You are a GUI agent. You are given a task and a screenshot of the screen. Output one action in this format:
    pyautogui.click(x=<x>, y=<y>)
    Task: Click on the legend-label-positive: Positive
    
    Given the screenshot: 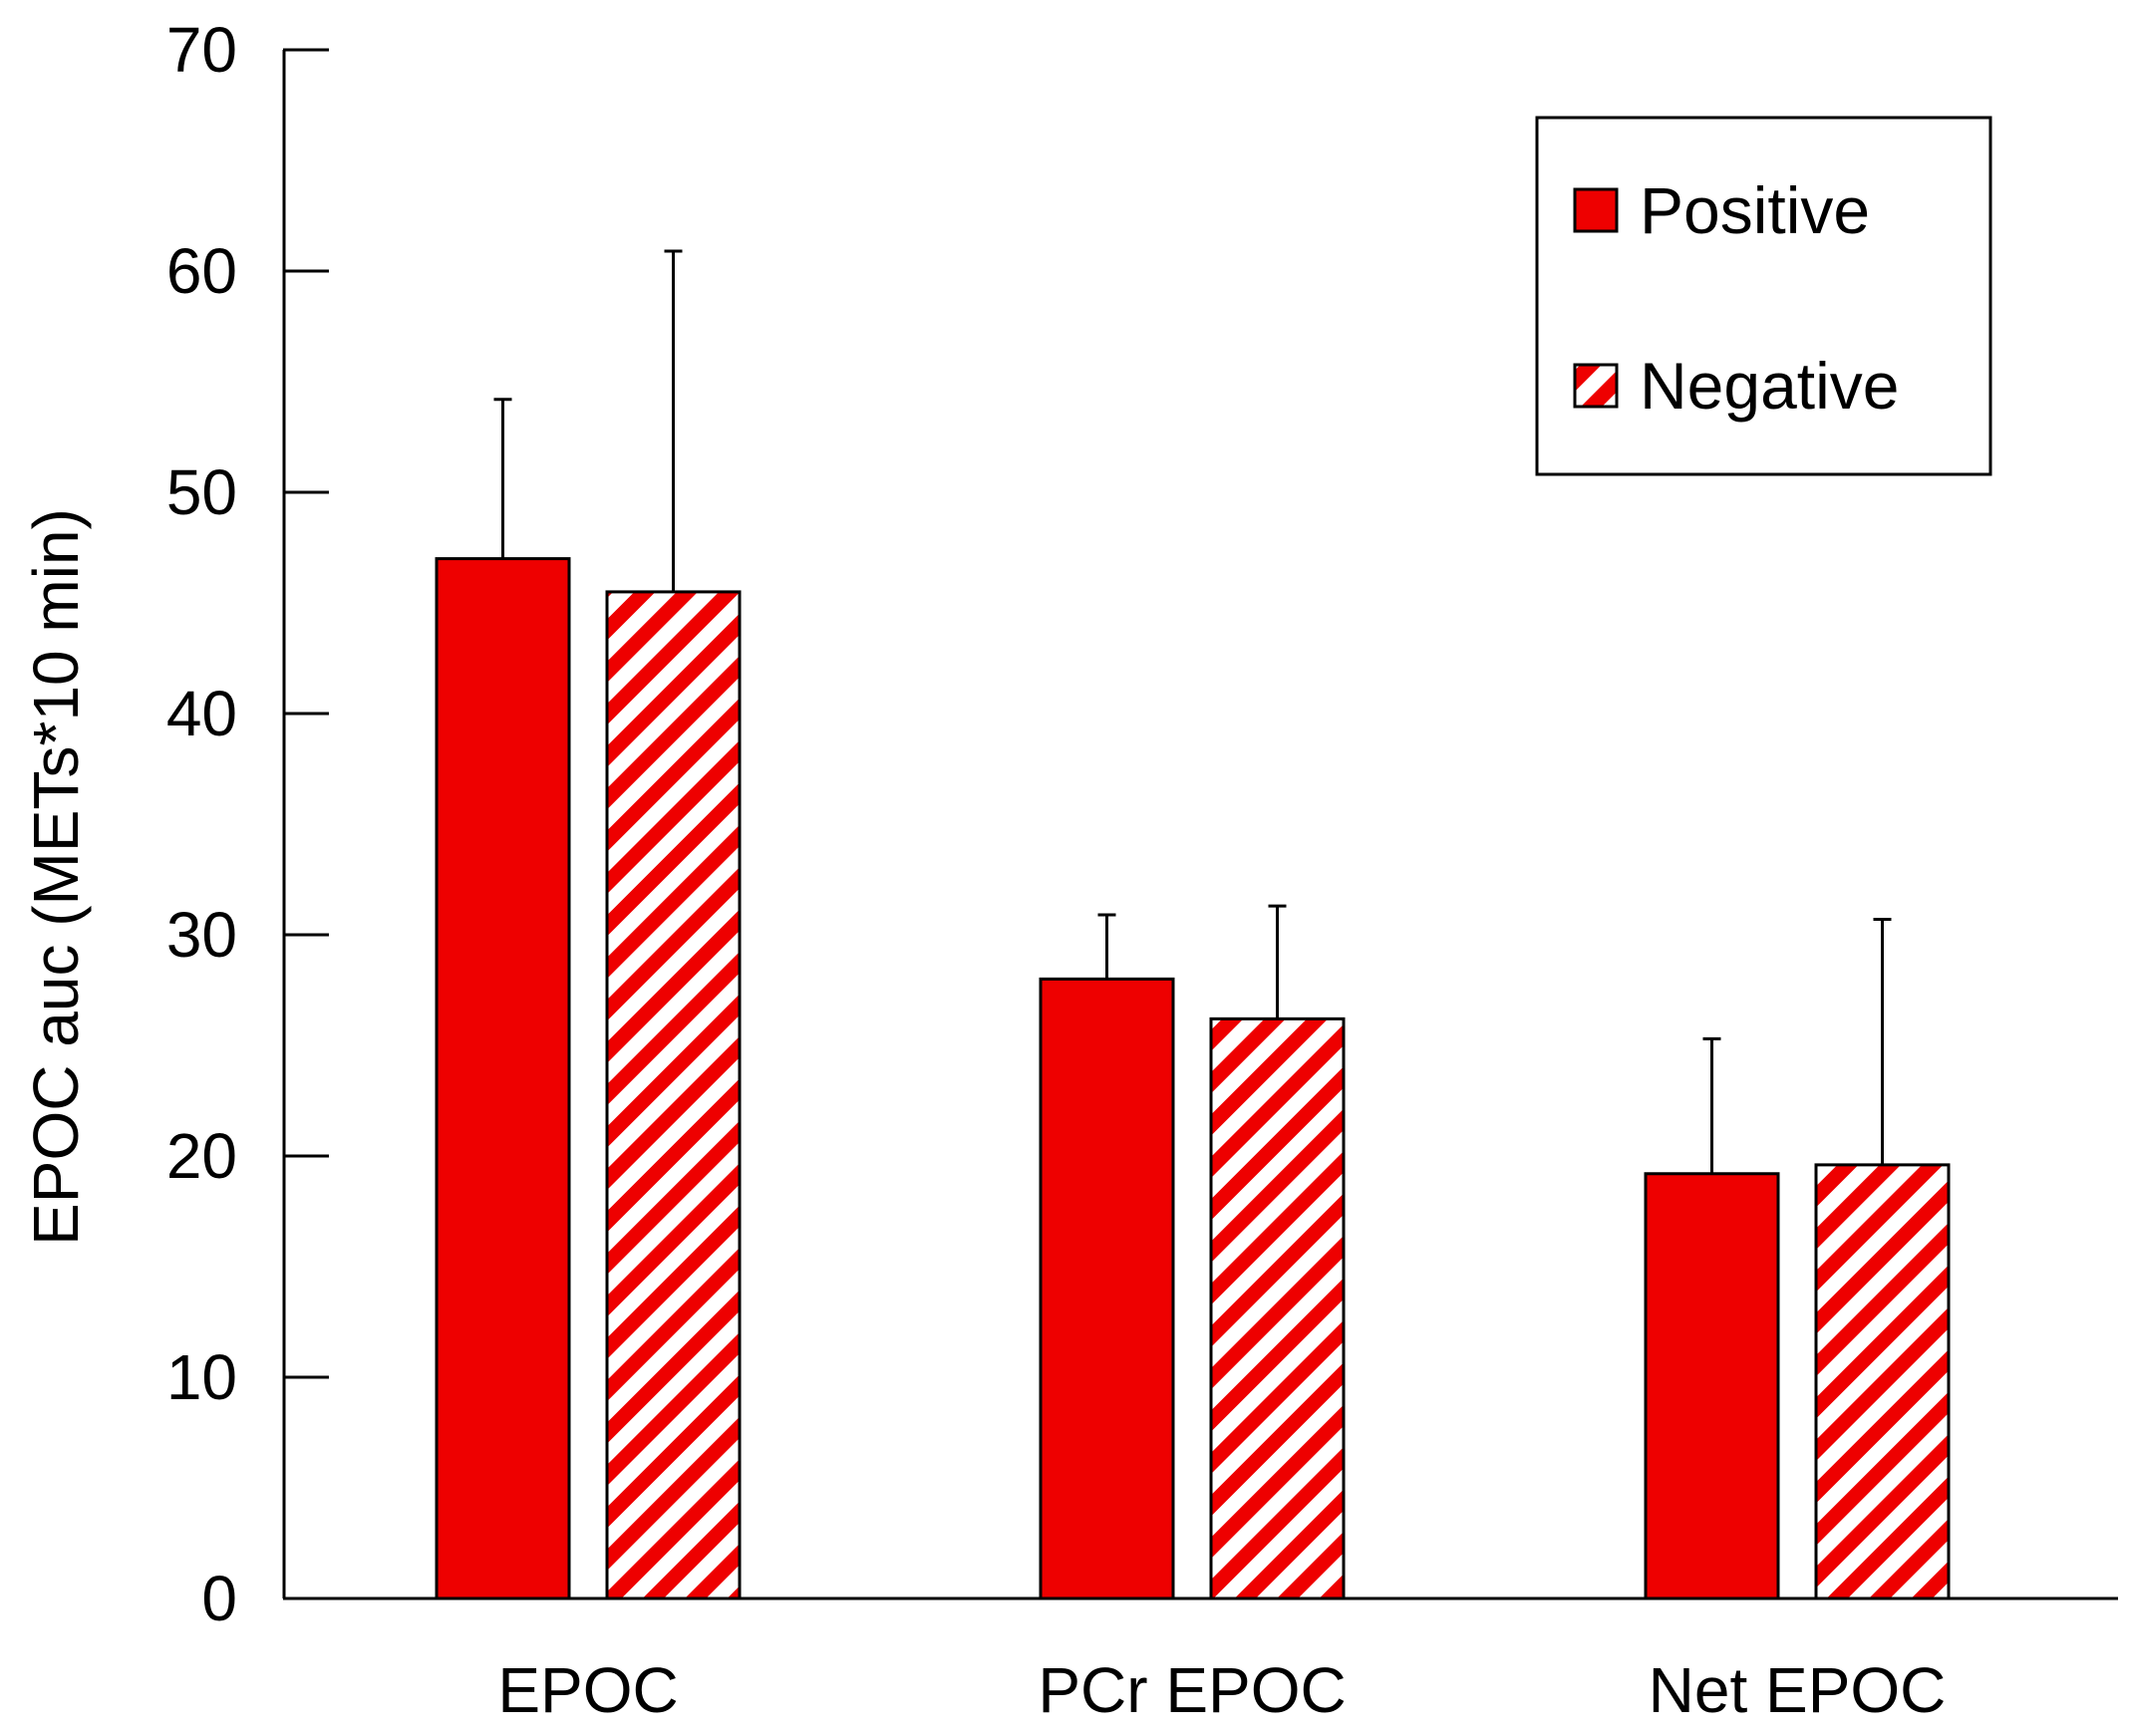 What is the action you would take?
    pyautogui.click(x=1755, y=210)
    